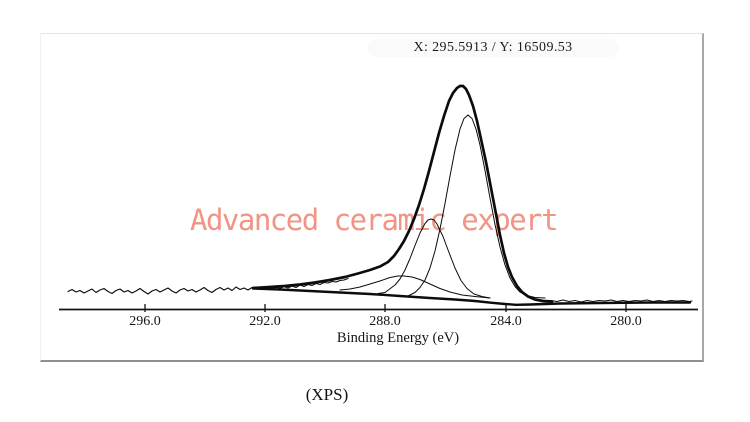 The image size is (750, 422). I want to click on figure-caption: (XPS), so click(327, 394).